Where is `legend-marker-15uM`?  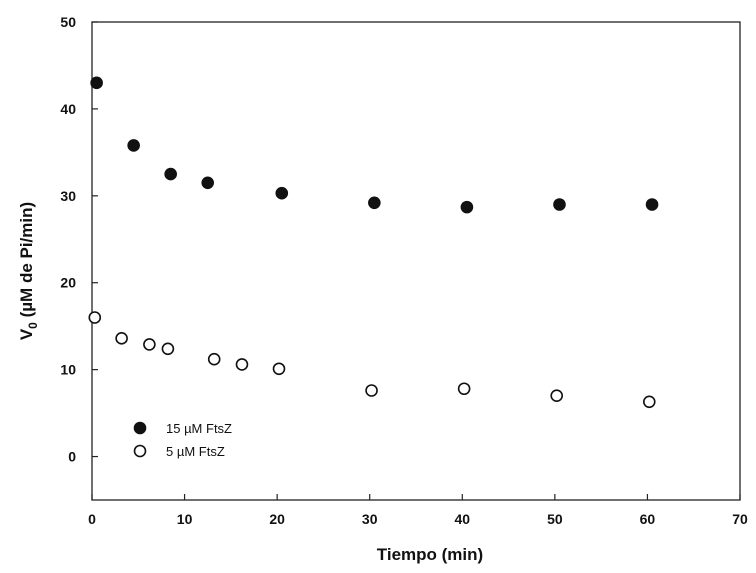 legend-marker-15uM is located at coordinates (140, 428).